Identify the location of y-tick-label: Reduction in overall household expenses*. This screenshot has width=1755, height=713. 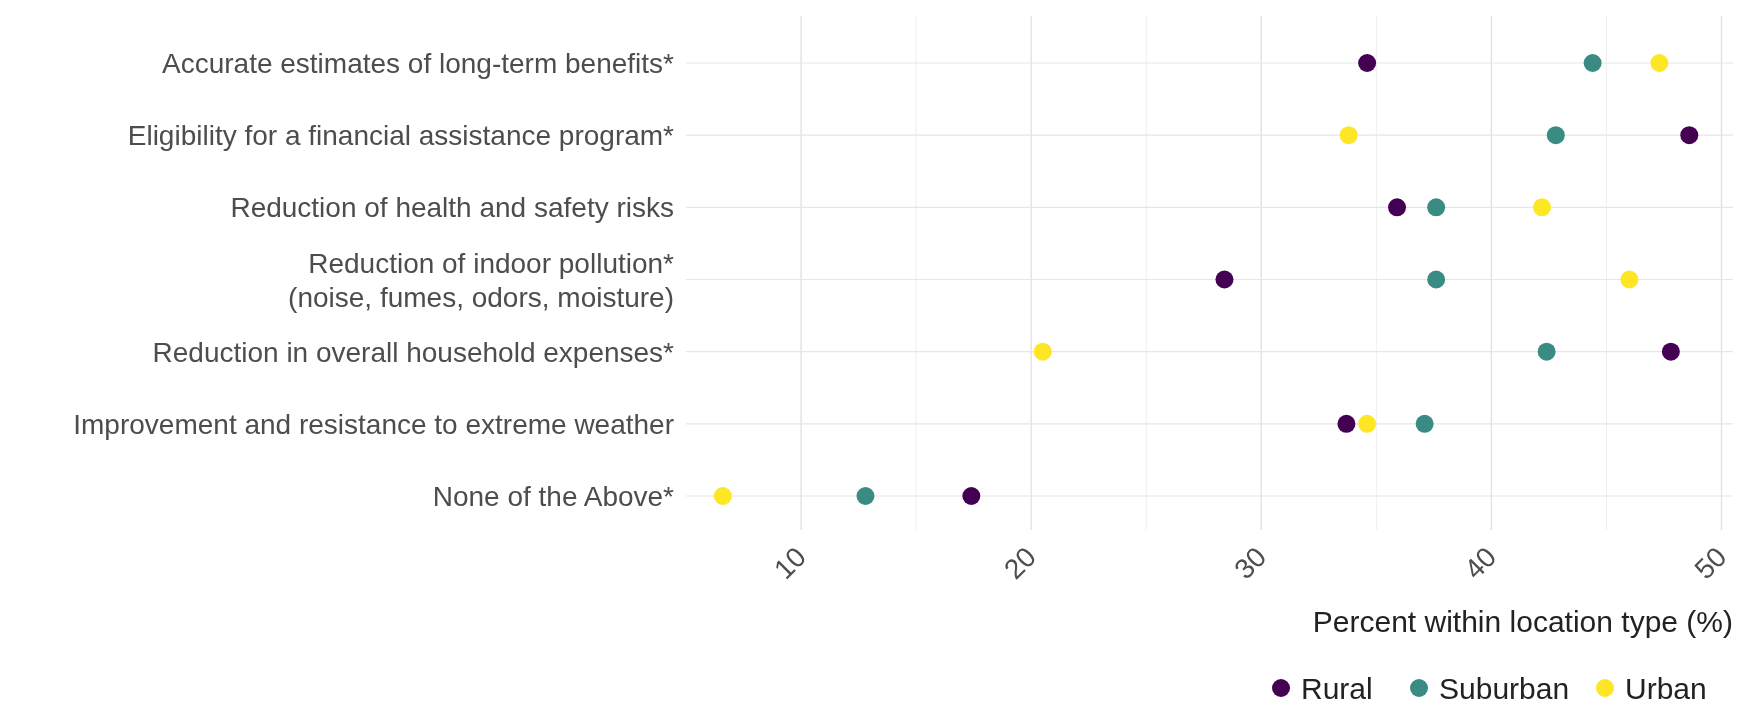
(413, 352).